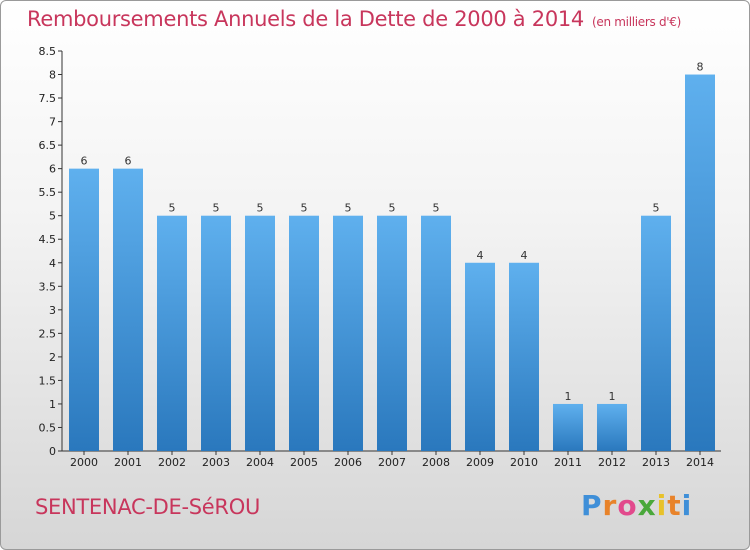 The image size is (750, 550). What do you see at coordinates (480, 462) in the screenshot?
I see `x-tick-label: 2009` at bounding box center [480, 462].